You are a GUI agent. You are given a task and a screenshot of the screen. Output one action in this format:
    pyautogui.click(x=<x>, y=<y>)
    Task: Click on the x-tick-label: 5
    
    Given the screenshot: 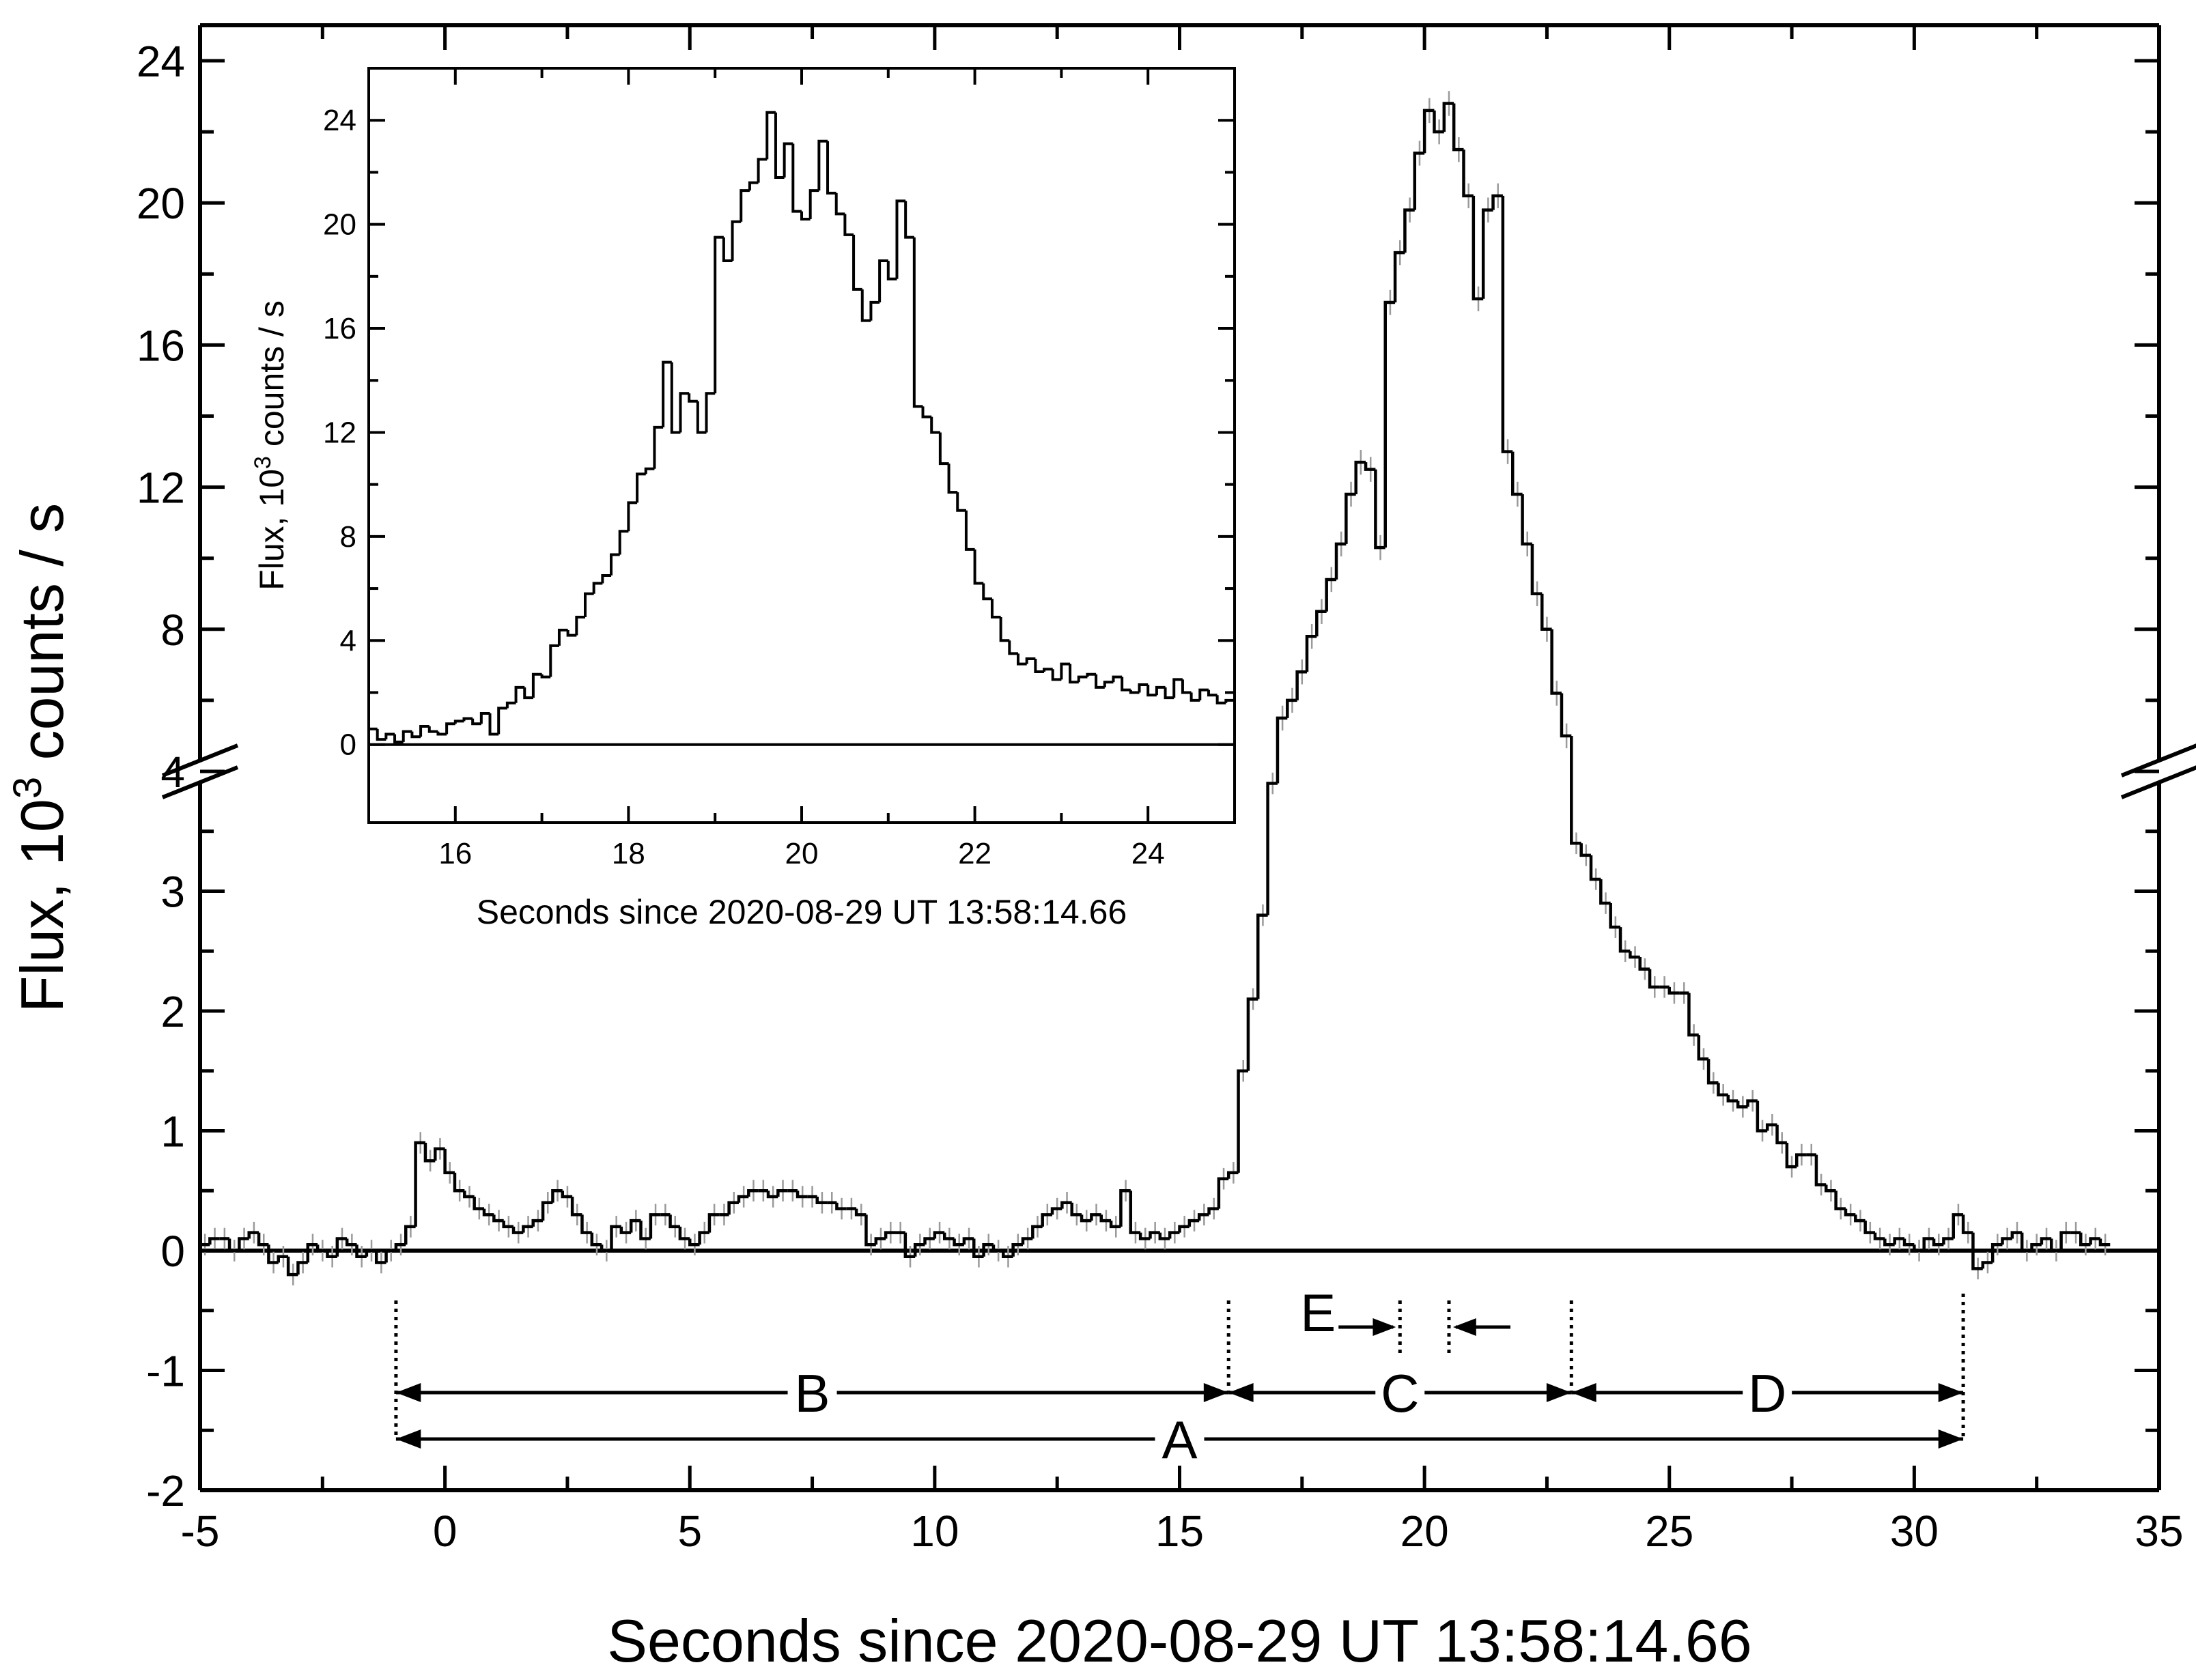 What is the action you would take?
    pyautogui.click(x=689, y=1531)
    